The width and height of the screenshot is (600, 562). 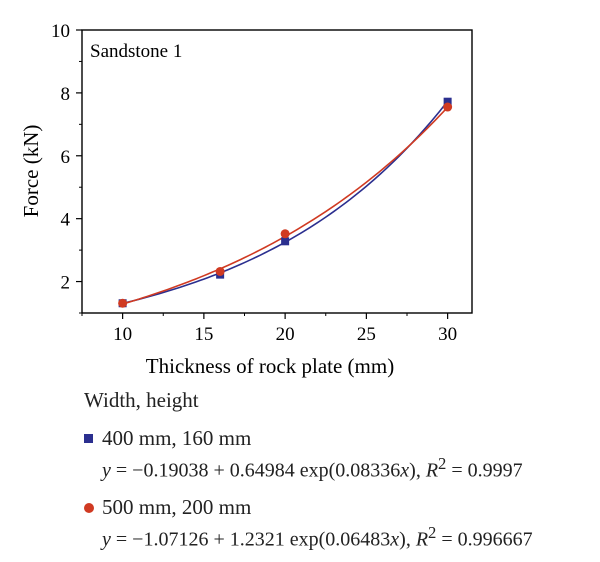 What do you see at coordinates (484, 539) in the screenshot?
I see `eq-r2-value: = 0.996667` at bounding box center [484, 539].